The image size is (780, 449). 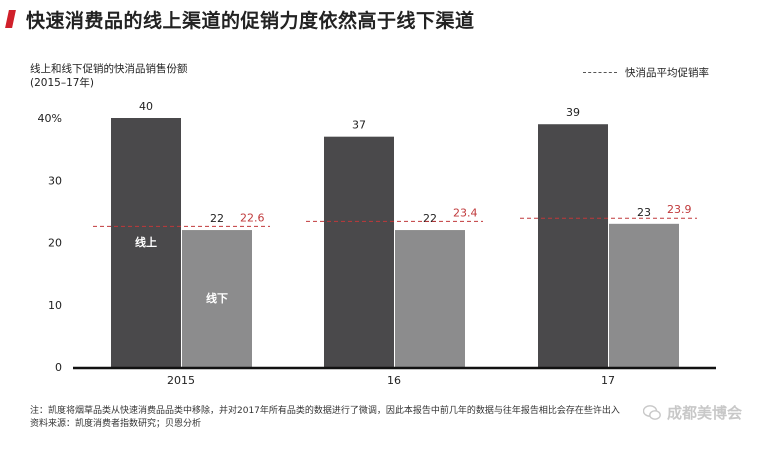 What do you see at coordinates (50, 118) in the screenshot?
I see `y-tick-label: 40%` at bounding box center [50, 118].